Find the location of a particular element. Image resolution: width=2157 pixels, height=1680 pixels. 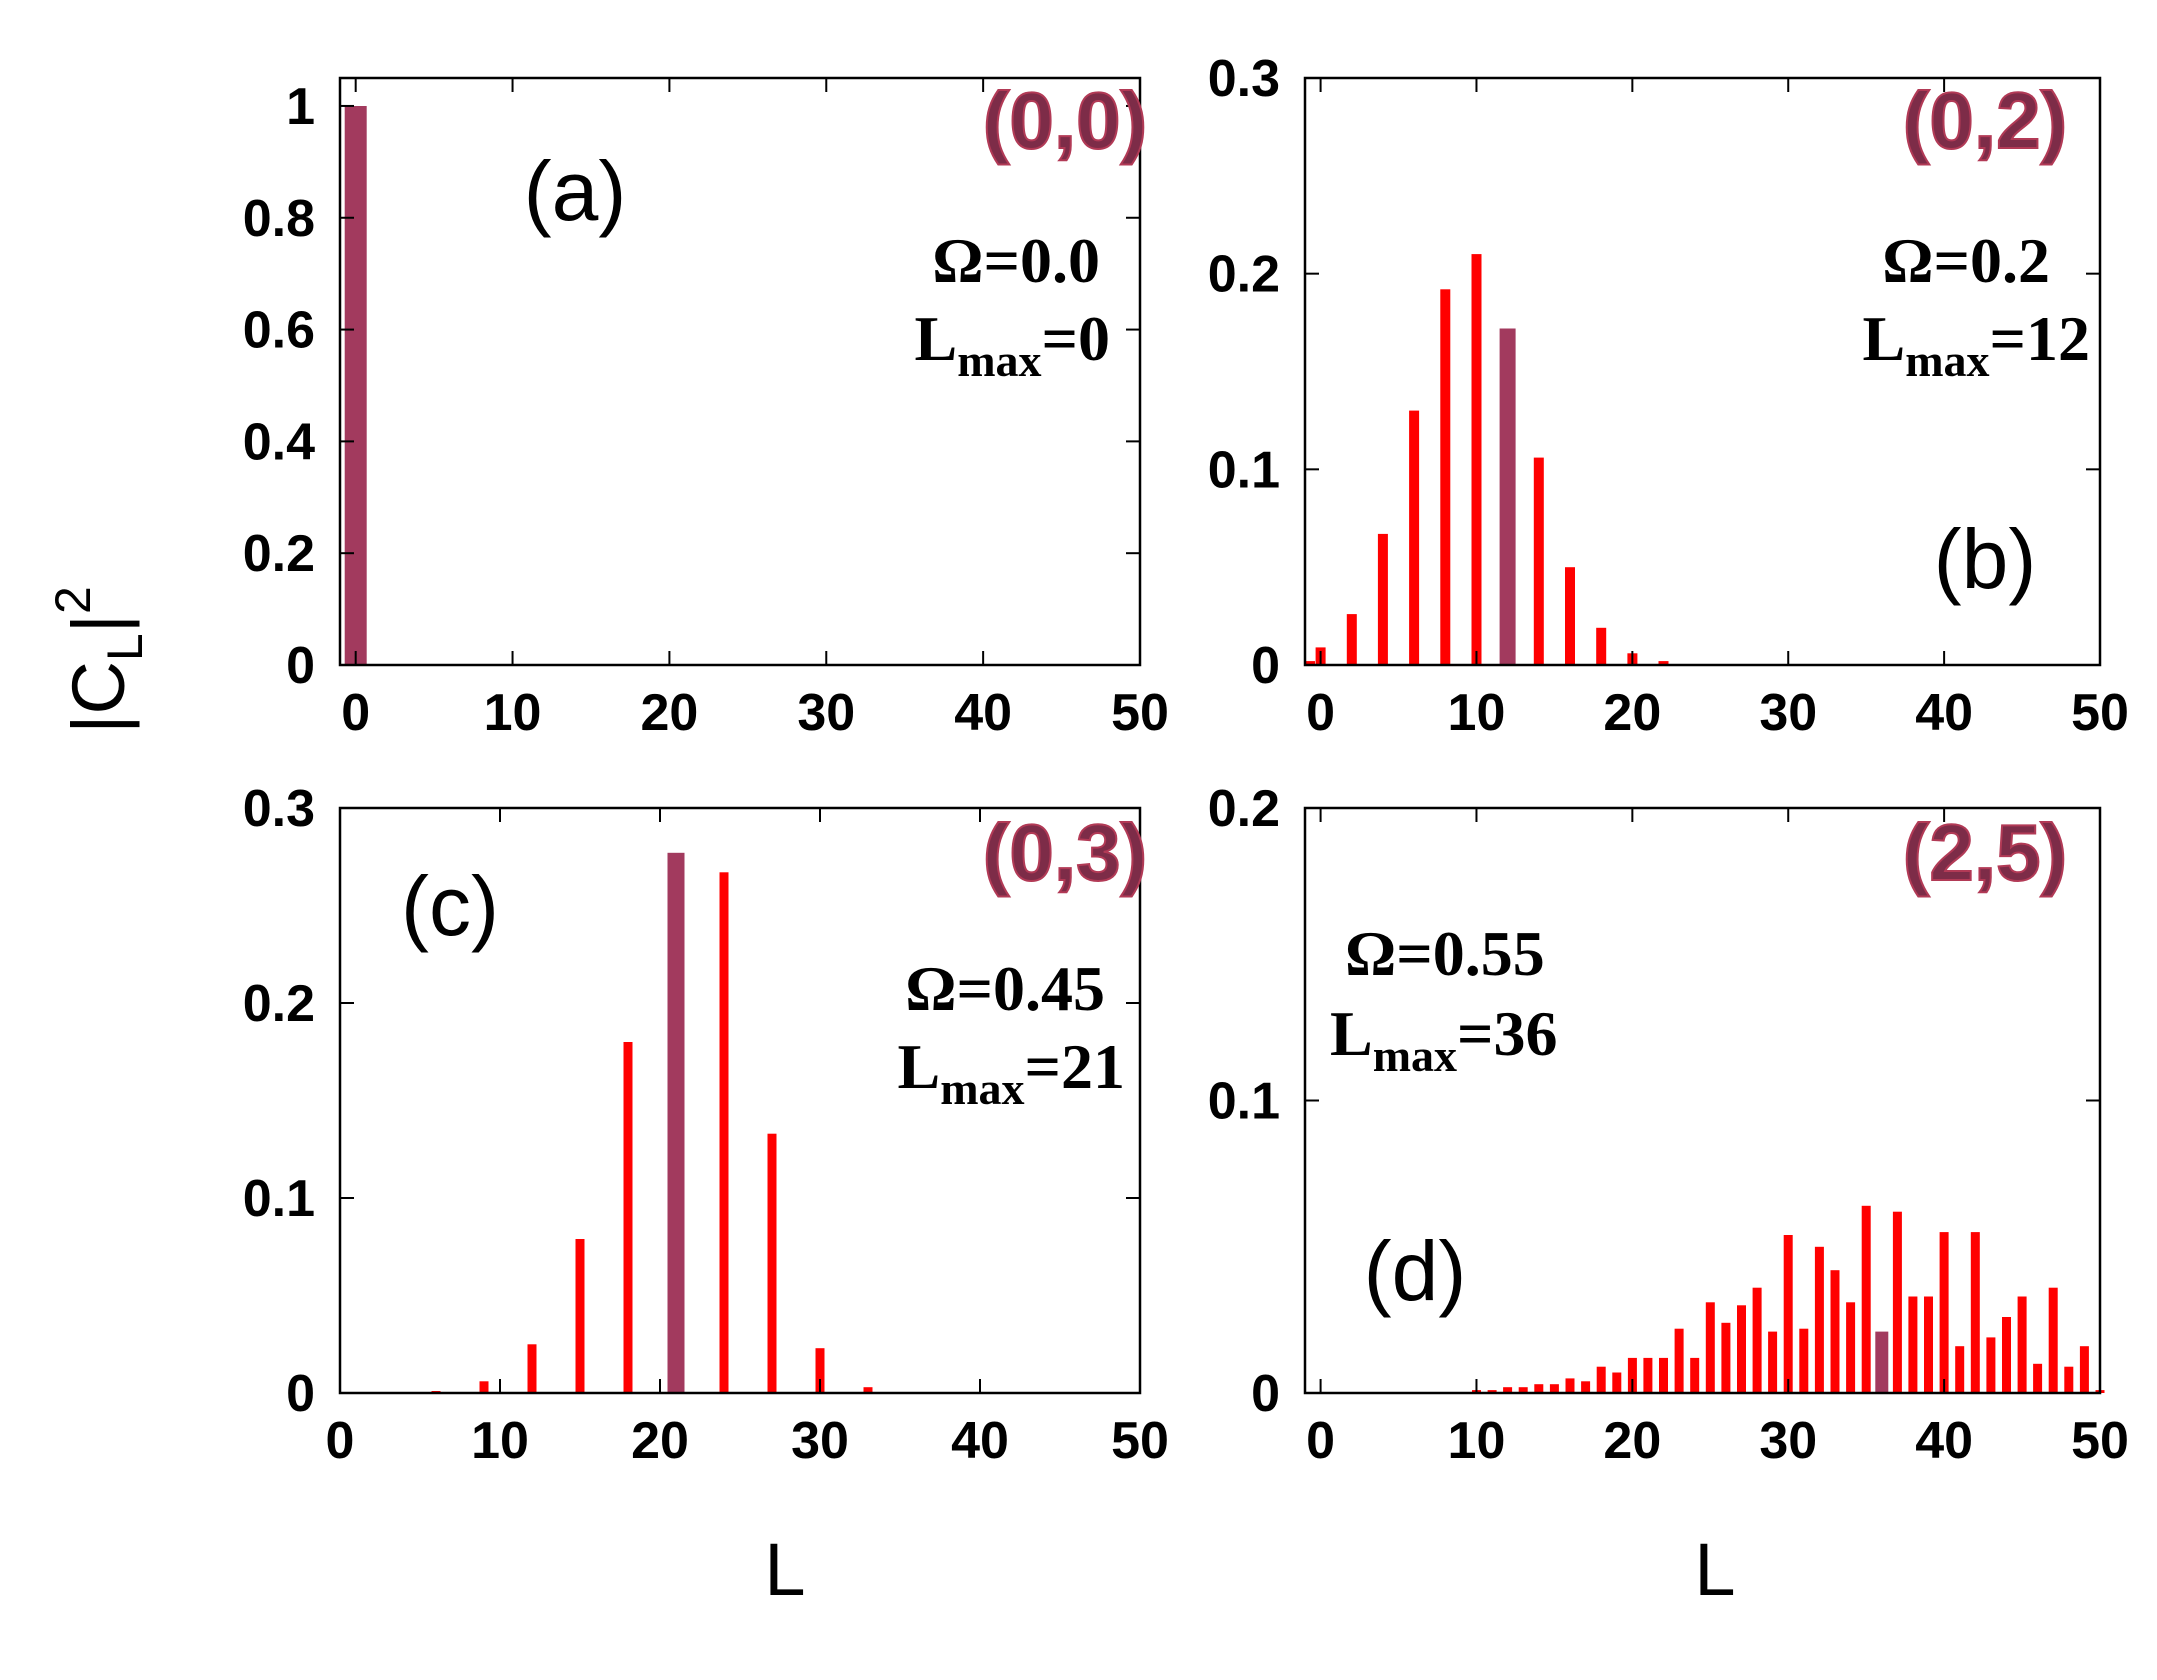

bar-L30 is located at coordinates (820, 1370).